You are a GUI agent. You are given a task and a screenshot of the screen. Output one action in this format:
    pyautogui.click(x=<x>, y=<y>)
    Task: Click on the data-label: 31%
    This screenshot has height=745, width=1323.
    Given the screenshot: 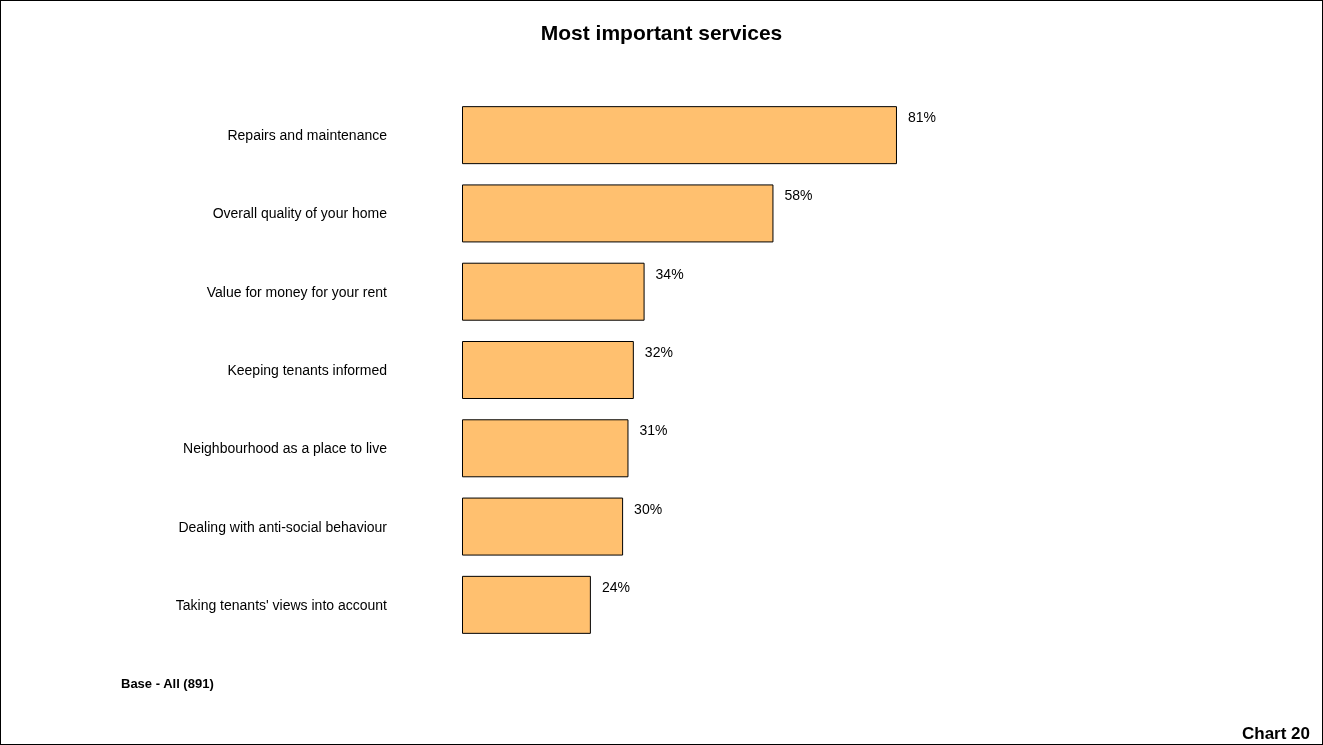 What is the action you would take?
    pyautogui.click(x=653, y=430)
    